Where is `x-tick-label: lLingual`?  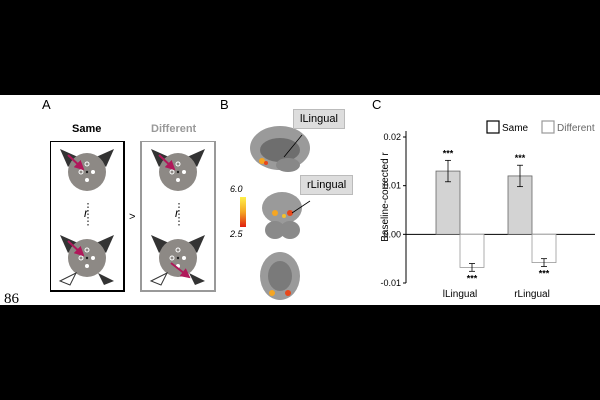 x-tick-label: lLingual is located at coordinates (460, 294).